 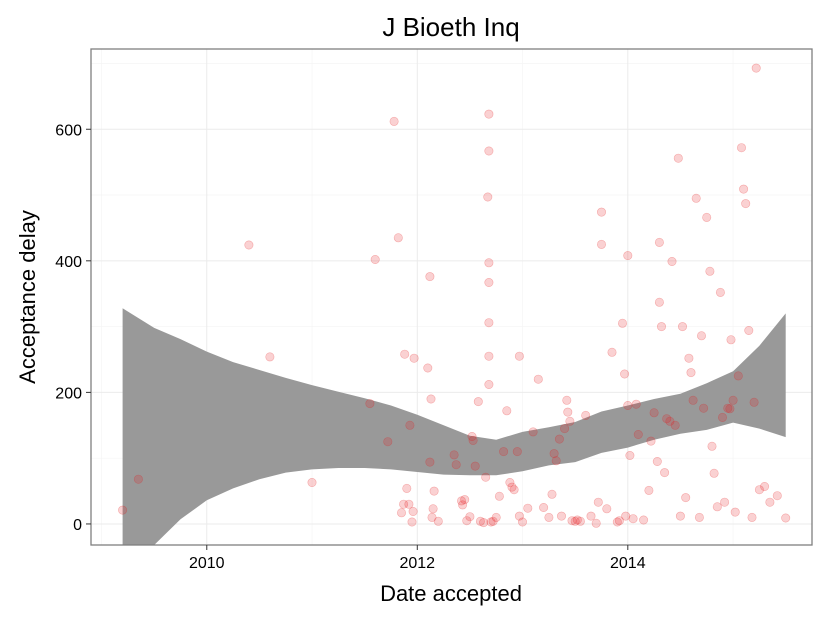 I want to click on x-tick-label: 2012, so click(x=417, y=563).